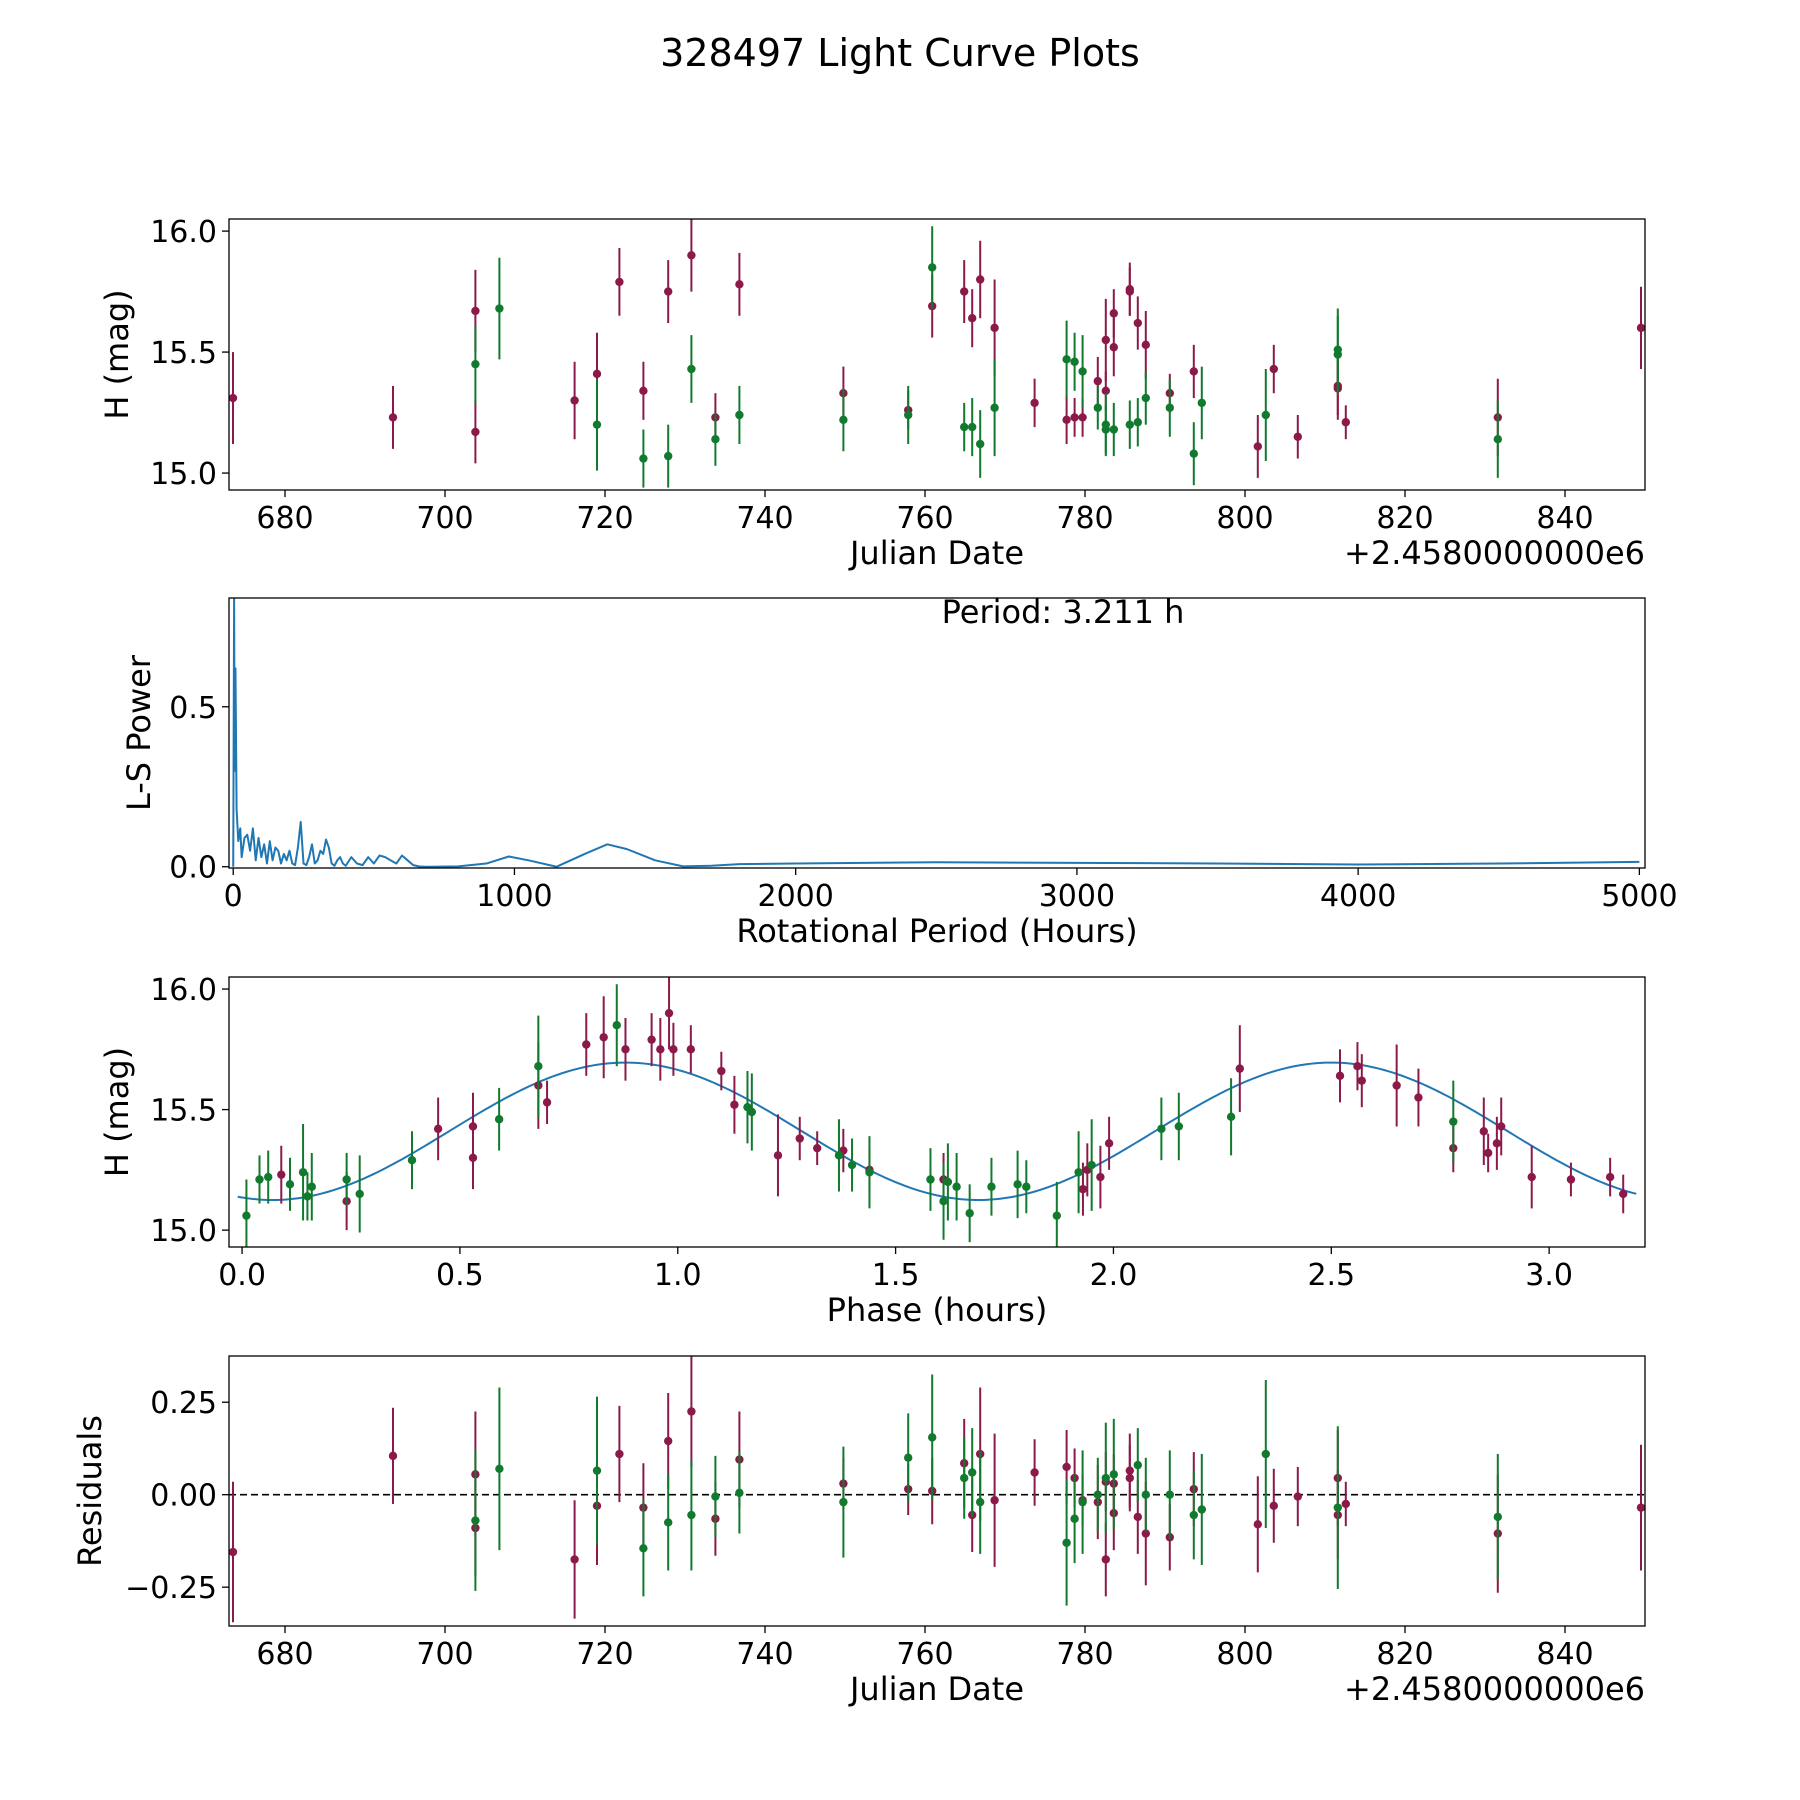 The image size is (1800, 1800). I want to click on figure-title: 328497 Light Curve Plots, so click(900, 53).